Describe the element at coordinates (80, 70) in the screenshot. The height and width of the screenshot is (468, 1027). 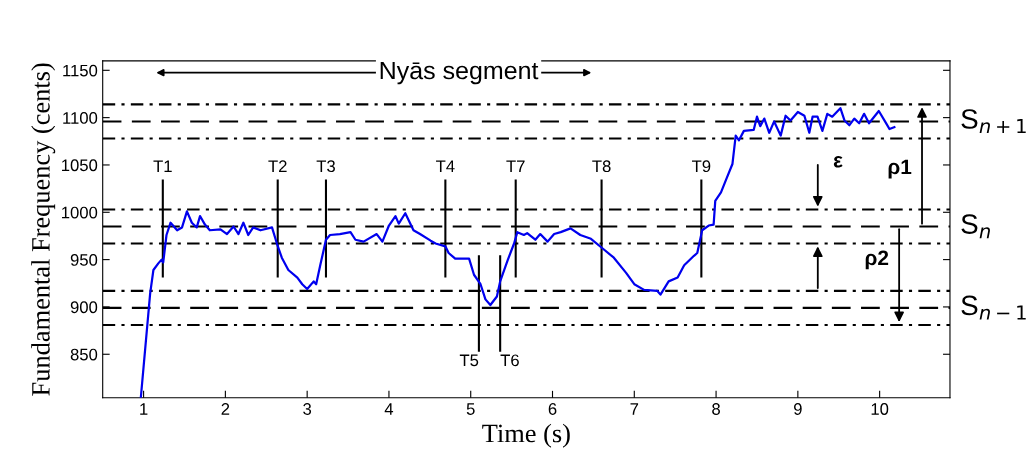
I see `y-tick-label: 1150` at that location.